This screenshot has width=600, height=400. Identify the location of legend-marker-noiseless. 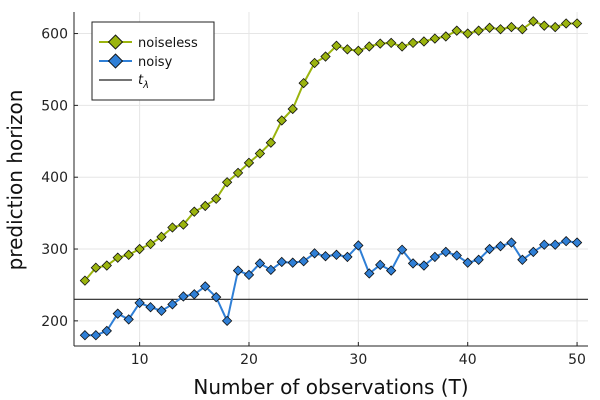
(115, 42).